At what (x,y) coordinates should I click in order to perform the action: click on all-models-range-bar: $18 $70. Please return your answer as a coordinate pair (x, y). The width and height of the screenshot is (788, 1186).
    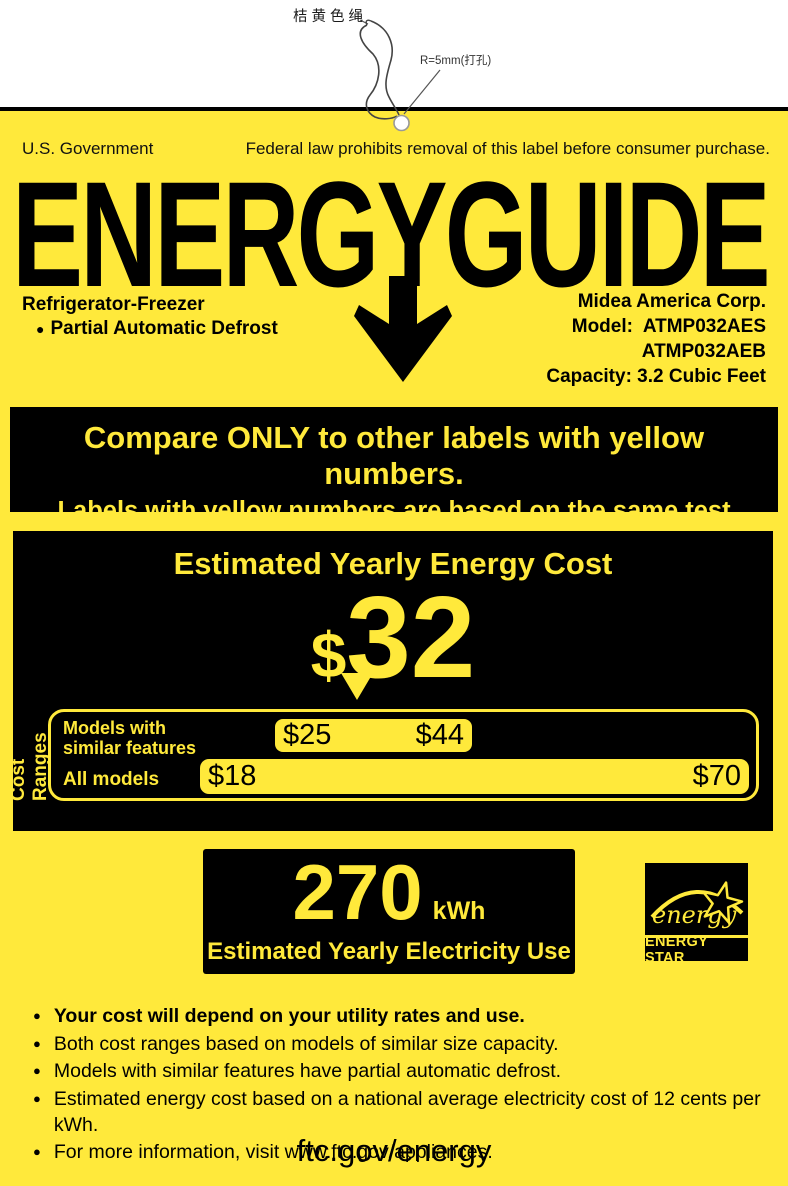
    Looking at the image, I should click on (474, 776).